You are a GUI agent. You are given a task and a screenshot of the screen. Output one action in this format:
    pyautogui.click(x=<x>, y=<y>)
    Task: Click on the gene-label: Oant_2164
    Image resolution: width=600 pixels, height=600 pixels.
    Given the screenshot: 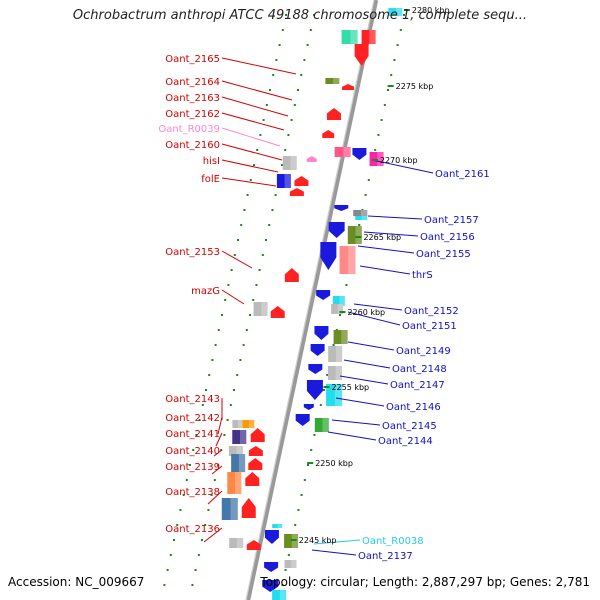 What is the action you would take?
    pyautogui.click(x=192, y=82)
    